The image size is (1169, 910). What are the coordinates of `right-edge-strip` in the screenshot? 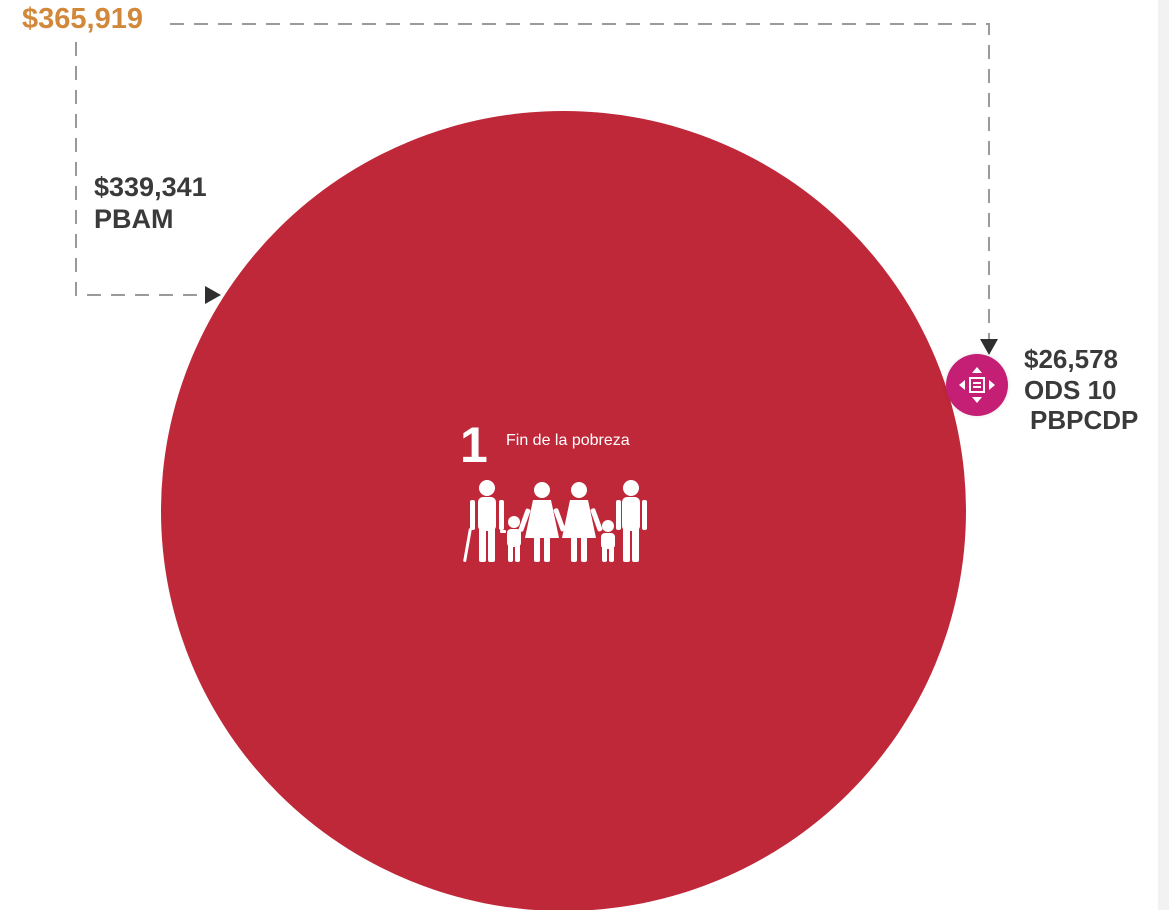 It's located at (1163, 455).